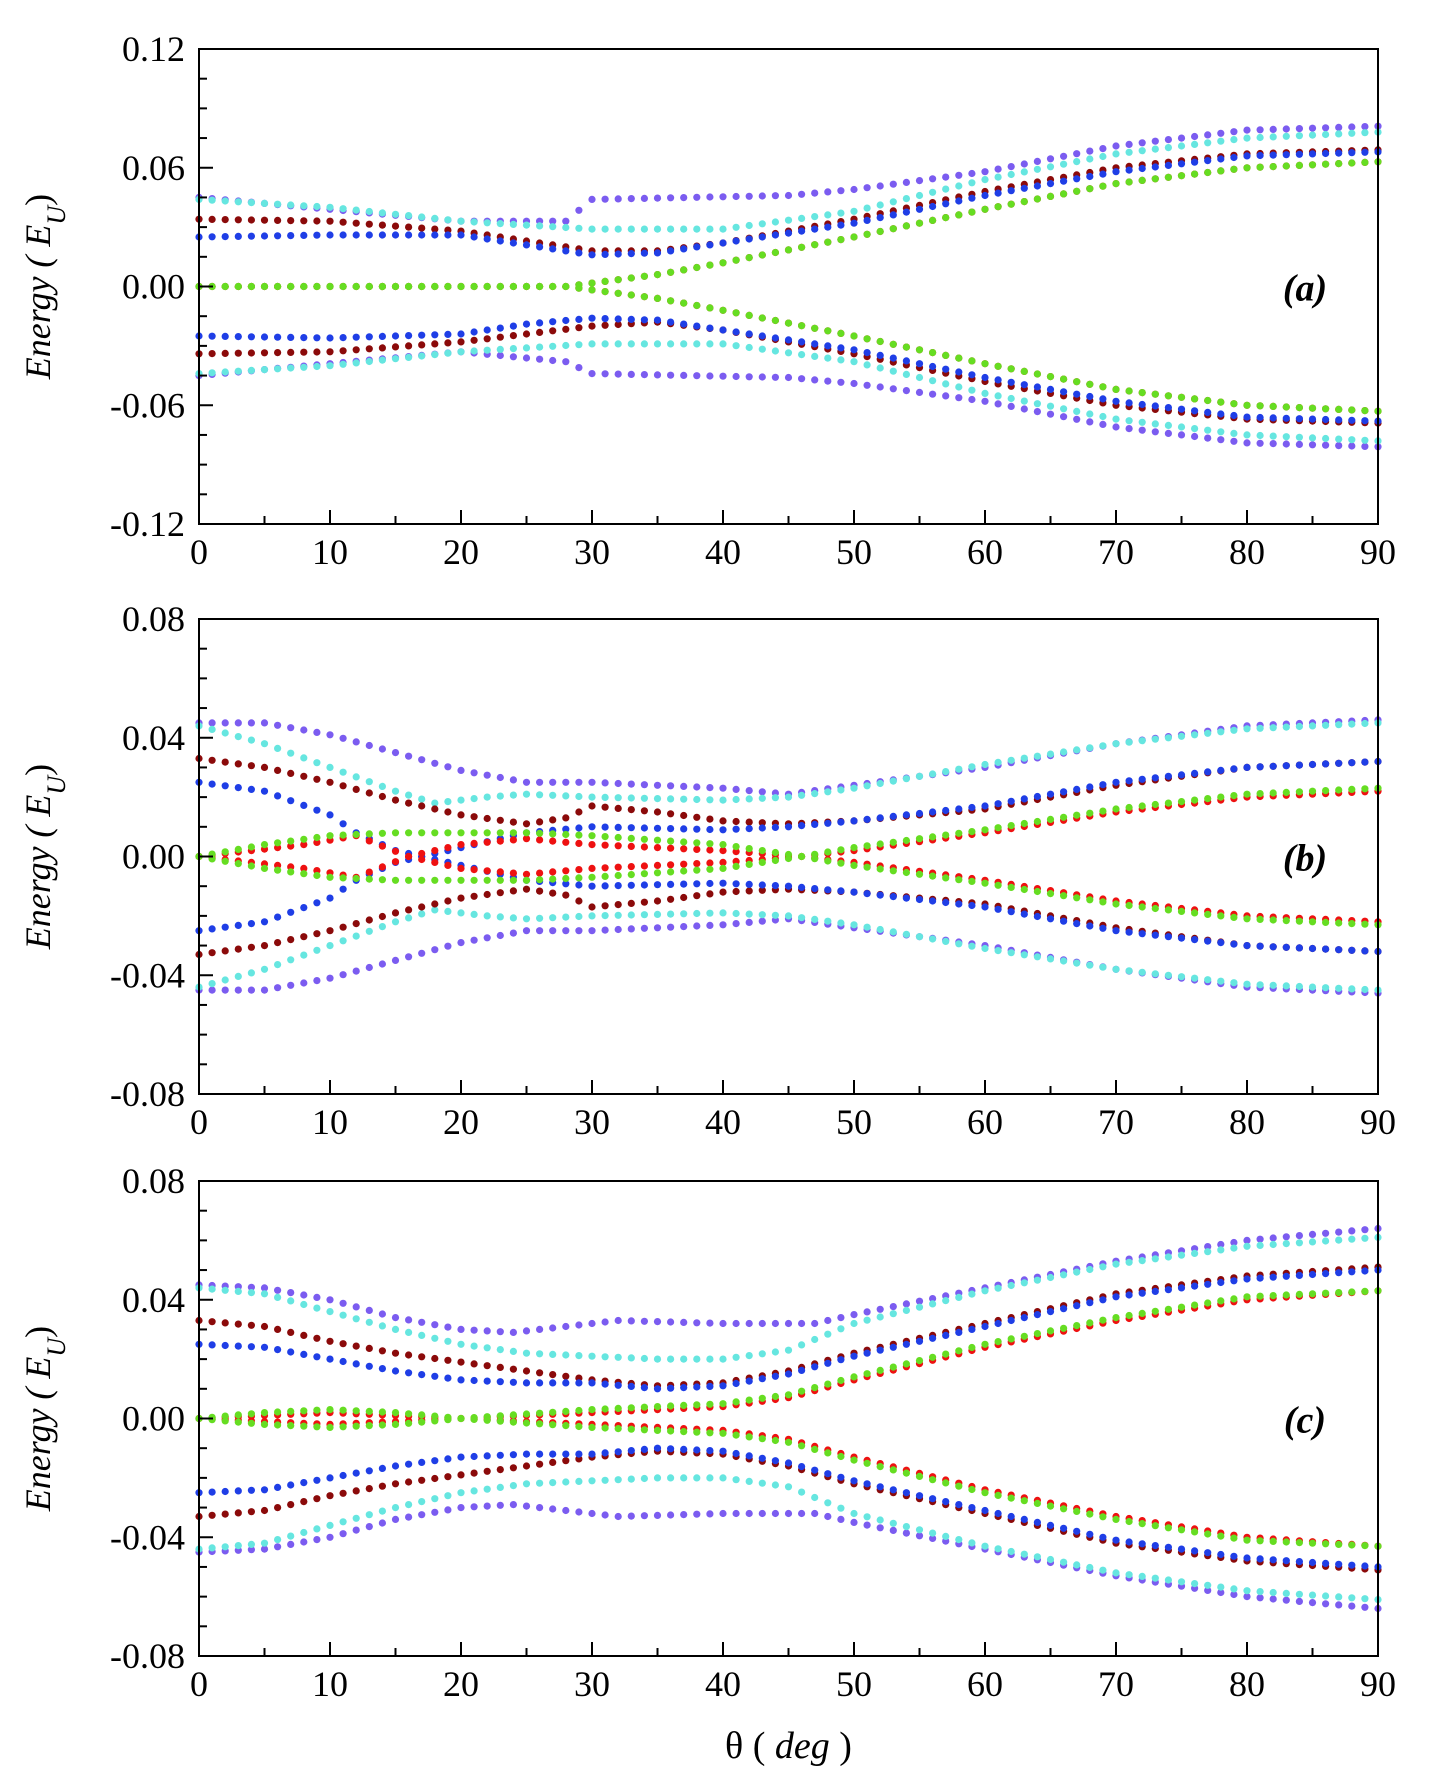  What do you see at coordinates (592, 1122) in the screenshot?
I see `x-tick-label: 30` at bounding box center [592, 1122].